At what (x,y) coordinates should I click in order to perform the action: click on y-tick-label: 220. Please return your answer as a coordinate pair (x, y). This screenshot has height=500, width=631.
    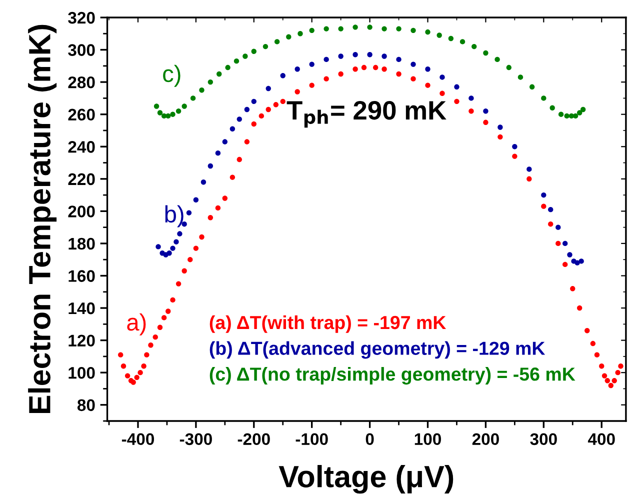
    Looking at the image, I should click on (81, 179).